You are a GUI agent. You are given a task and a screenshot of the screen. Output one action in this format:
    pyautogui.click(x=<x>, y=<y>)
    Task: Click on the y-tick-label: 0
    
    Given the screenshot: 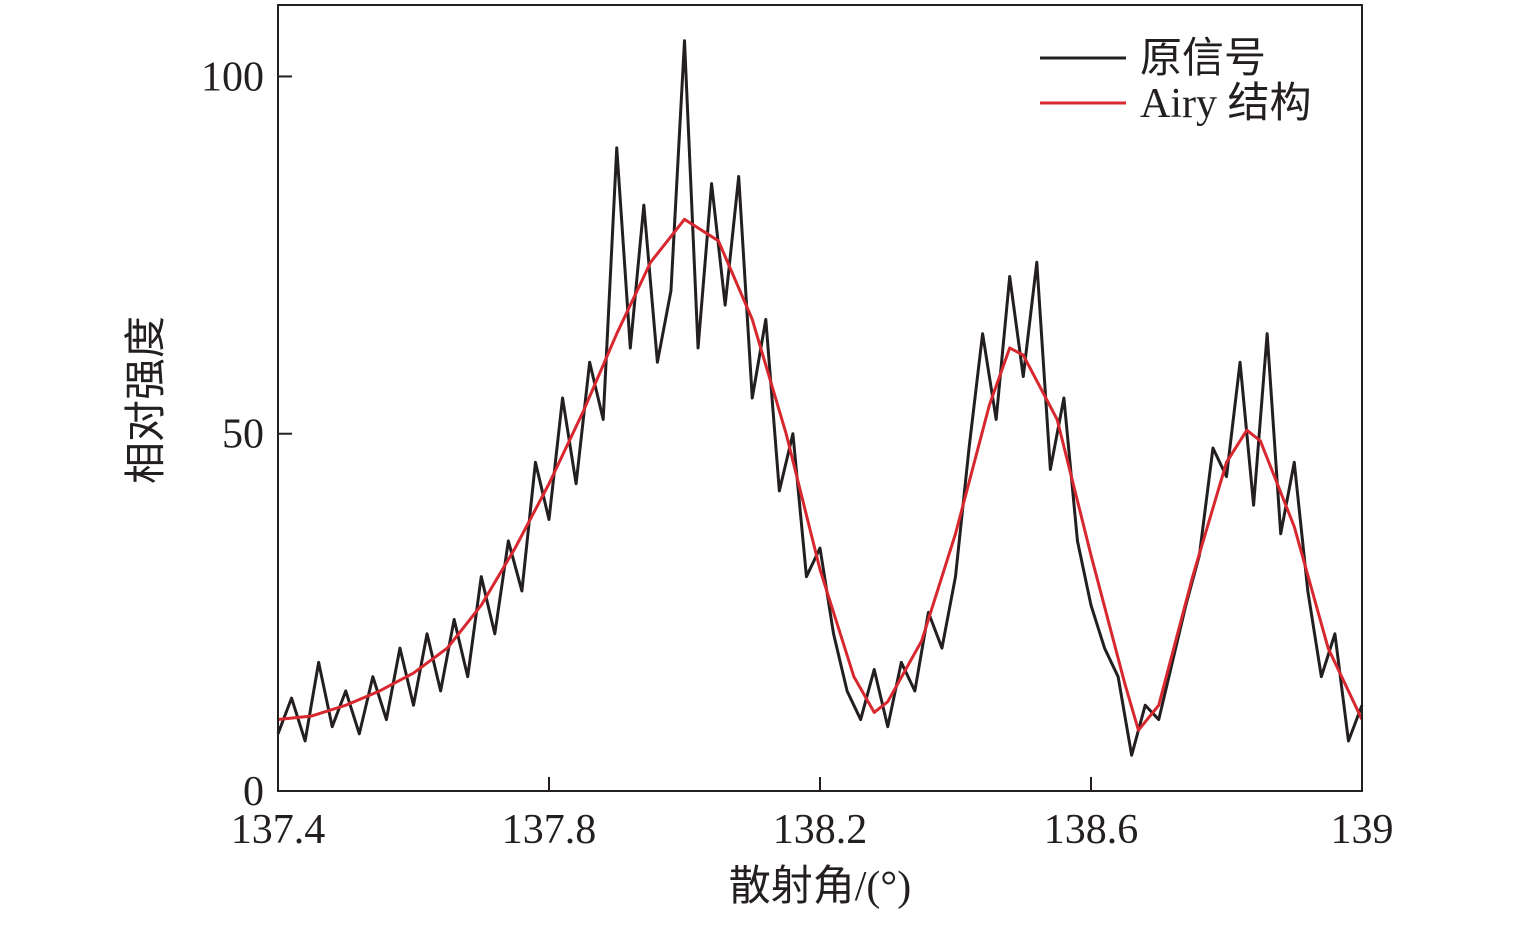 What is the action you would take?
    pyautogui.click(x=253, y=792)
    